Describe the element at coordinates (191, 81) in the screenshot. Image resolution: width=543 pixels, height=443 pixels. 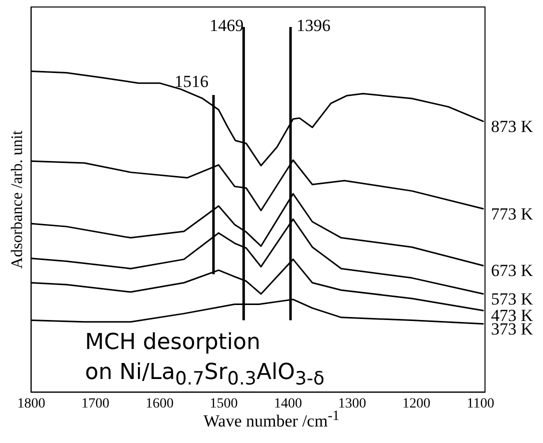
I see `ref-line-label: 1516` at that location.